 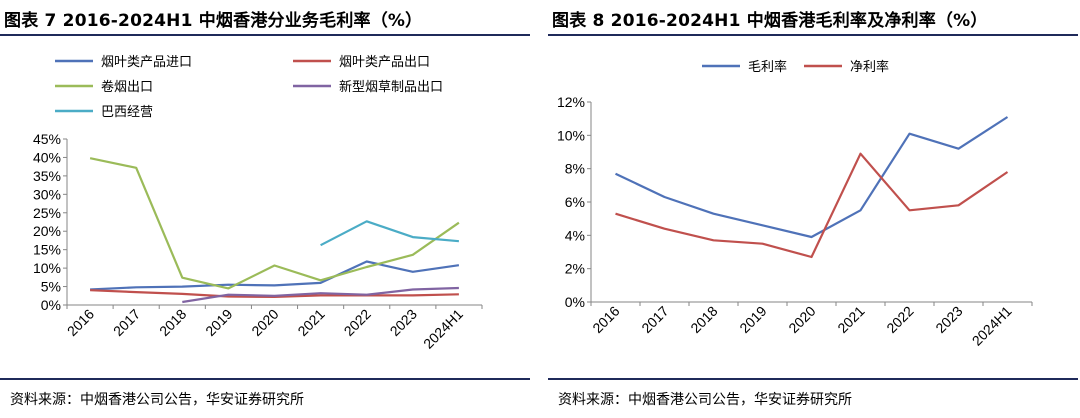 I want to click on left-x-tick-label: 2018, so click(x=172, y=322).